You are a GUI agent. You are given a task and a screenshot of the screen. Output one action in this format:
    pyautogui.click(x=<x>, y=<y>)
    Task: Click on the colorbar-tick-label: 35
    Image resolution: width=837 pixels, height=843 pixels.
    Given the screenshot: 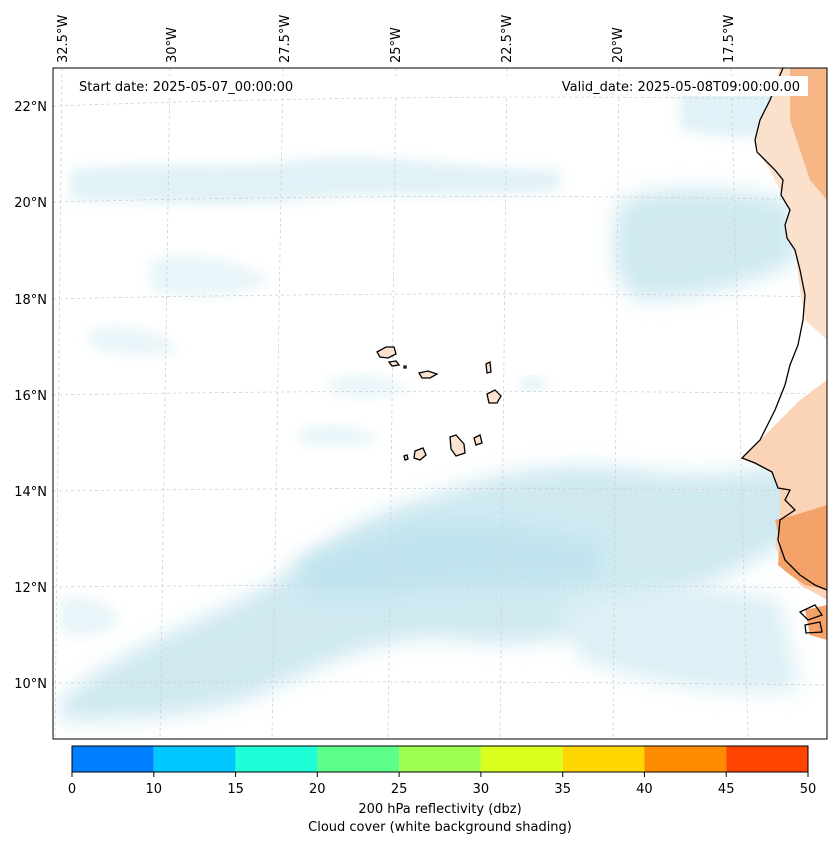 What is the action you would take?
    pyautogui.click(x=562, y=789)
    